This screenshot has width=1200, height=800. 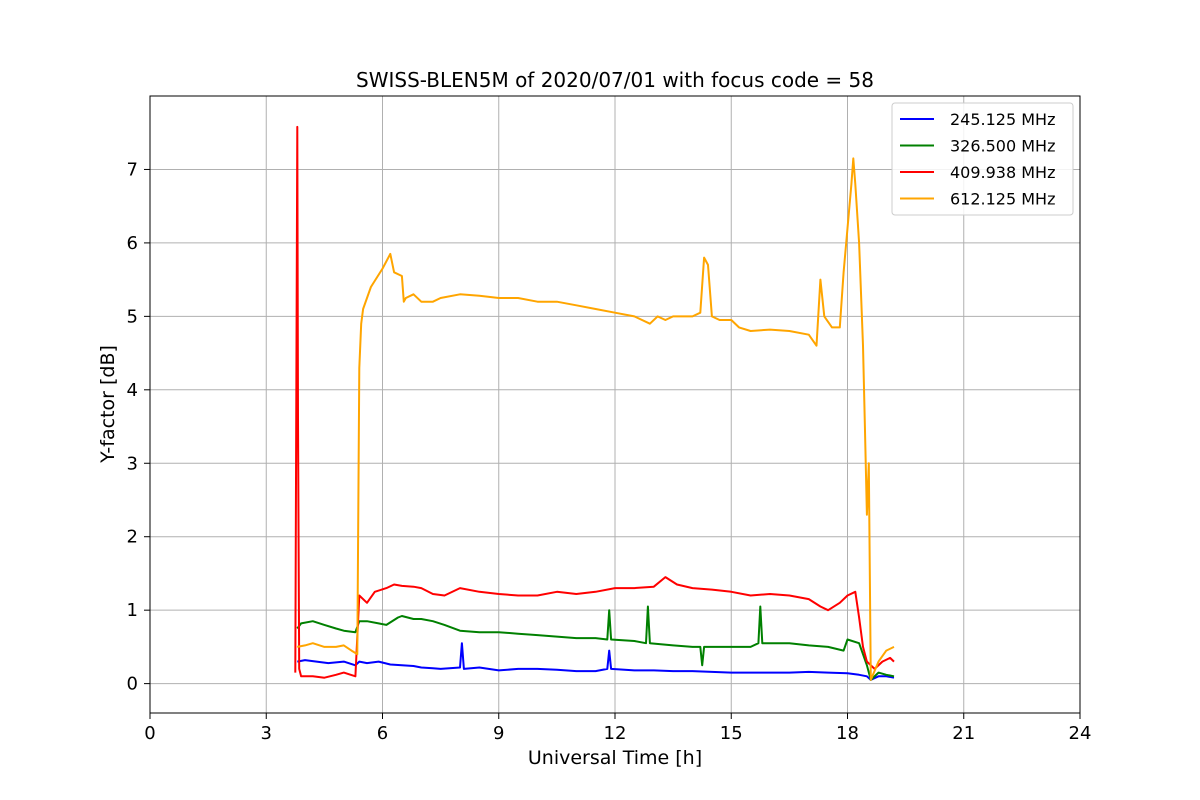 I want to click on x-tick-label: 0, so click(x=149, y=733).